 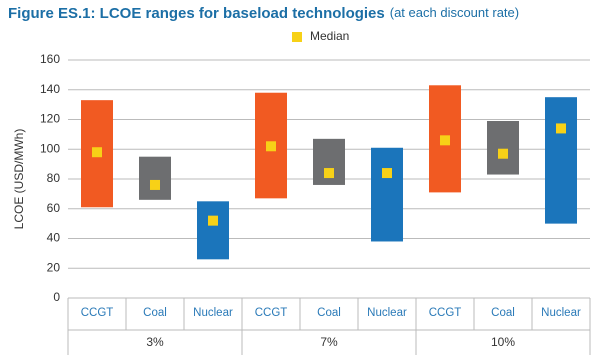 What do you see at coordinates (54, 267) in the screenshot?
I see `y-tick-label: 20` at bounding box center [54, 267].